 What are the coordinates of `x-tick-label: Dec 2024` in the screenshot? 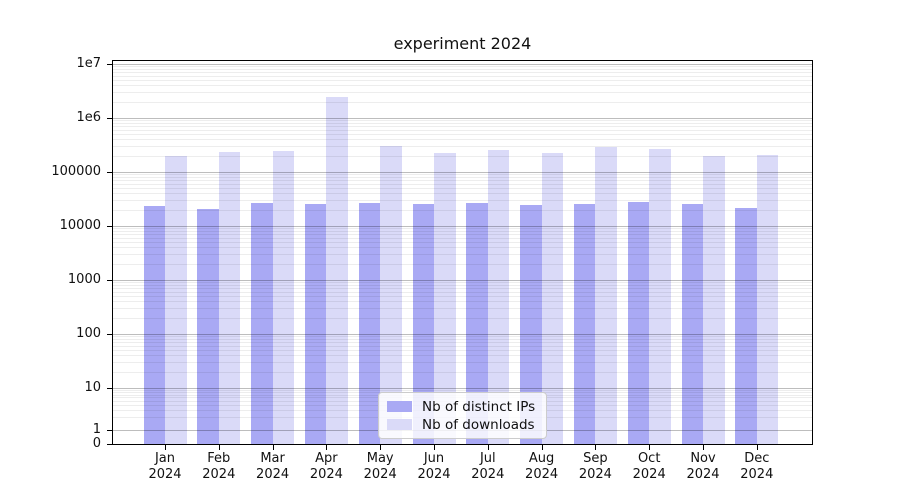 It's located at (757, 466).